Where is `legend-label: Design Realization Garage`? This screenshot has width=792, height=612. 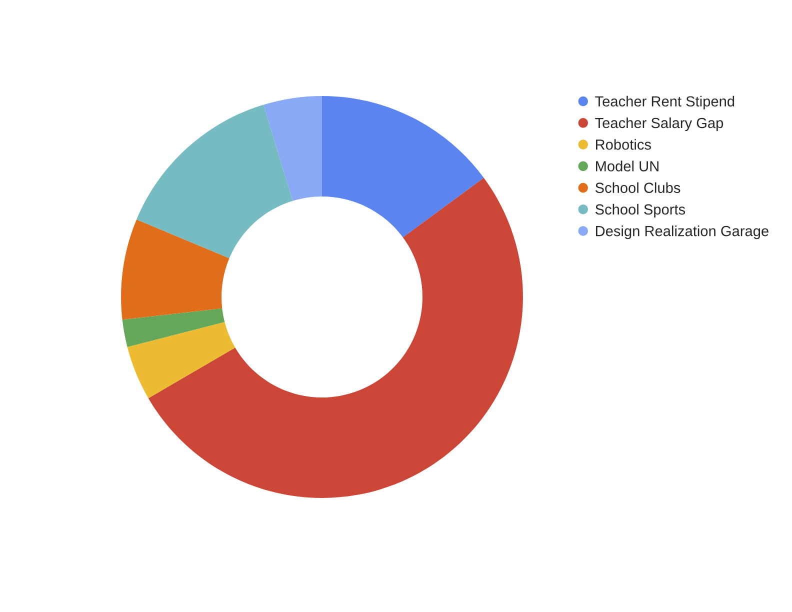 legend-label: Design Realization Garage is located at coordinates (682, 233).